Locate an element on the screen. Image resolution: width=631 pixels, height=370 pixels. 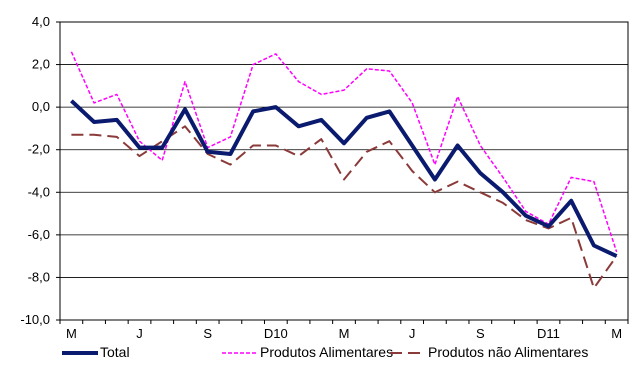
x-tick-label: D11 is located at coordinates (548, 333).